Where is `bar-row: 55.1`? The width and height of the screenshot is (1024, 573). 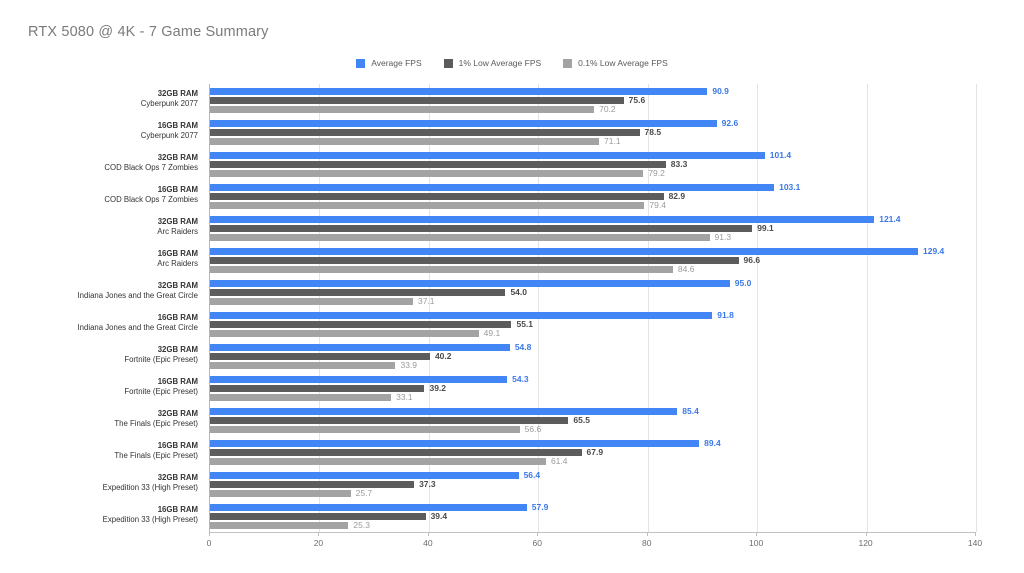
bar-row: 55.1 is located at coordinates (593, 324).